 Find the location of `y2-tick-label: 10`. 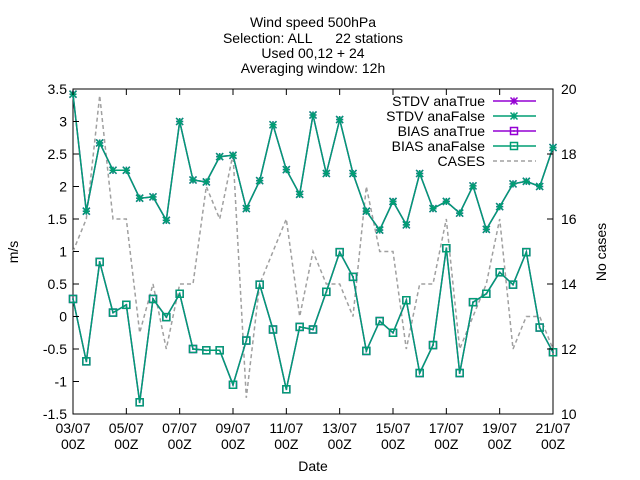

y2-tick-label: 10 is located at coordinates (569, 414).